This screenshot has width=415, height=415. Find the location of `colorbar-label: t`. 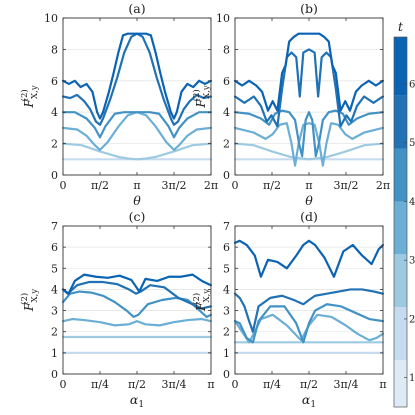

colorbar-label: t is located at coordinates (401, 26).